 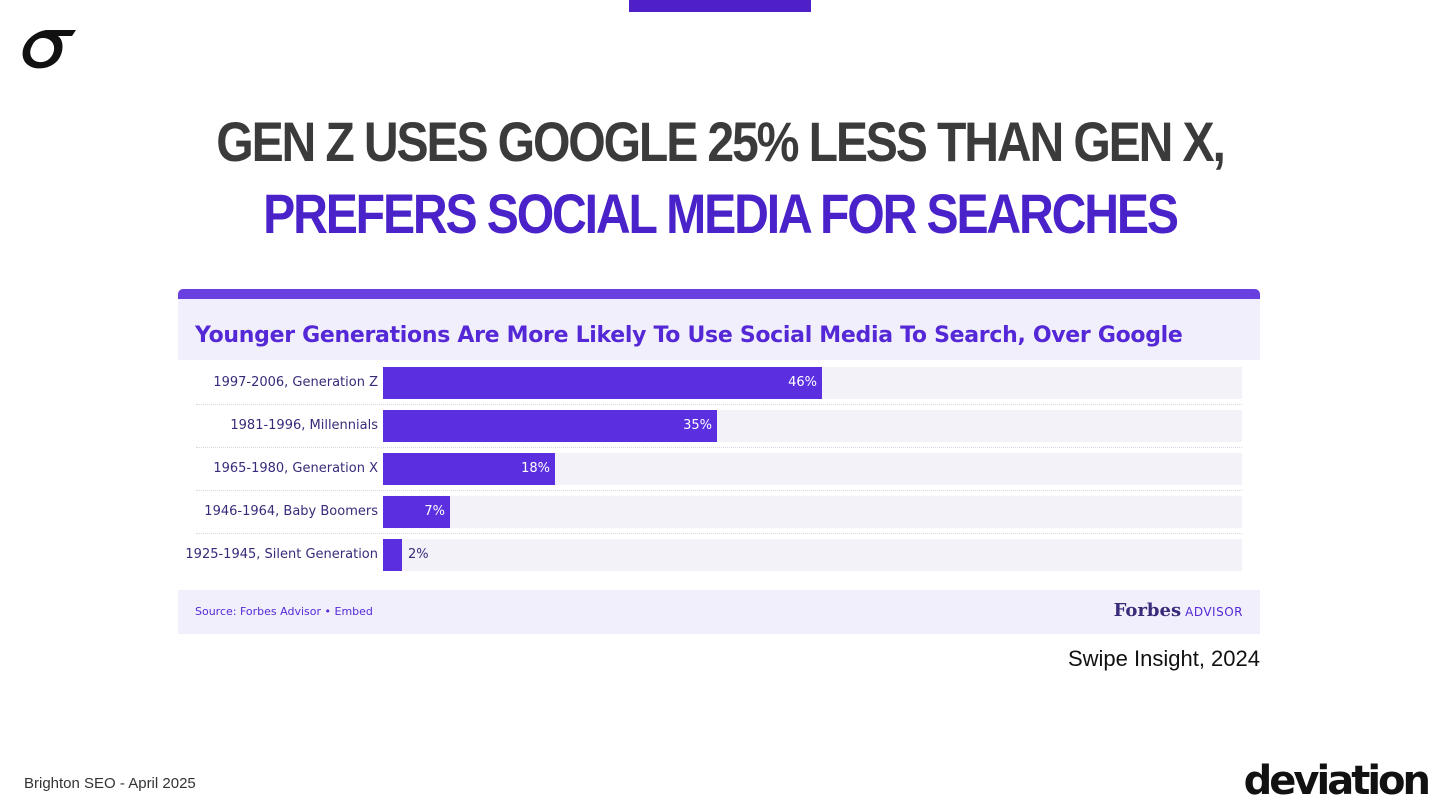 I want to click on category-label: 1925-1945, Silent Generation, so click(x=281, y=554).